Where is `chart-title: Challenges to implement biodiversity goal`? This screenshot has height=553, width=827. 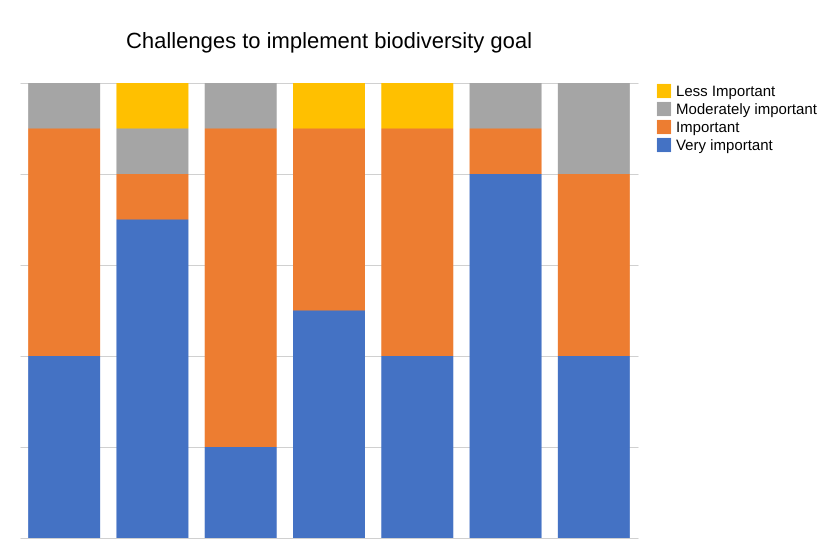 chart-title: Challenges to implement biodiversity goal is located at coordinates (329, 40).